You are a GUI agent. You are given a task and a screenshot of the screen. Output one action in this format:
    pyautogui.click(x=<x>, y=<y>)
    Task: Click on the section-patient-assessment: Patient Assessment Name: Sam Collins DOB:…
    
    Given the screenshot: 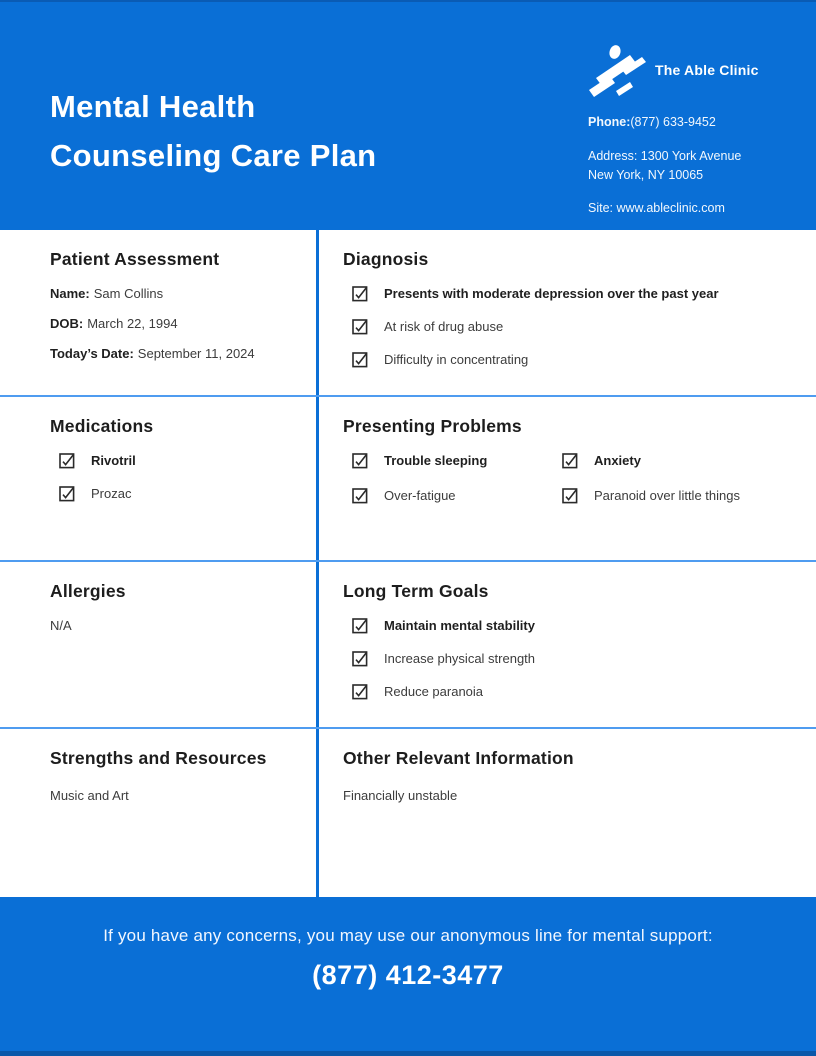 What is the action you would take?
    pyautogui.click(x=158, y=312)
    